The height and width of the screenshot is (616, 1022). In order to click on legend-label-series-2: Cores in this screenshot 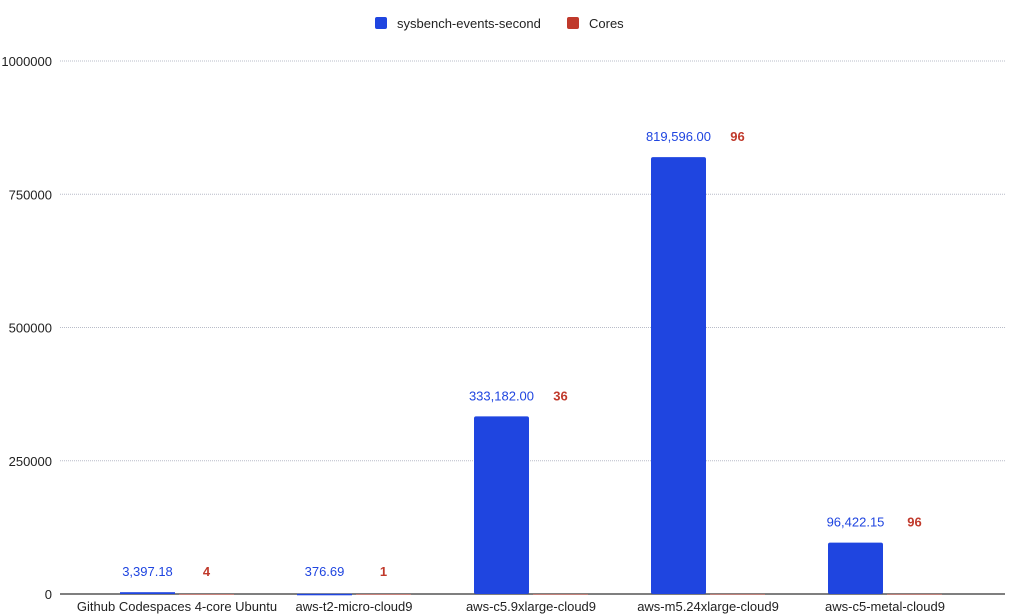, I will do `click(606, 23)`.